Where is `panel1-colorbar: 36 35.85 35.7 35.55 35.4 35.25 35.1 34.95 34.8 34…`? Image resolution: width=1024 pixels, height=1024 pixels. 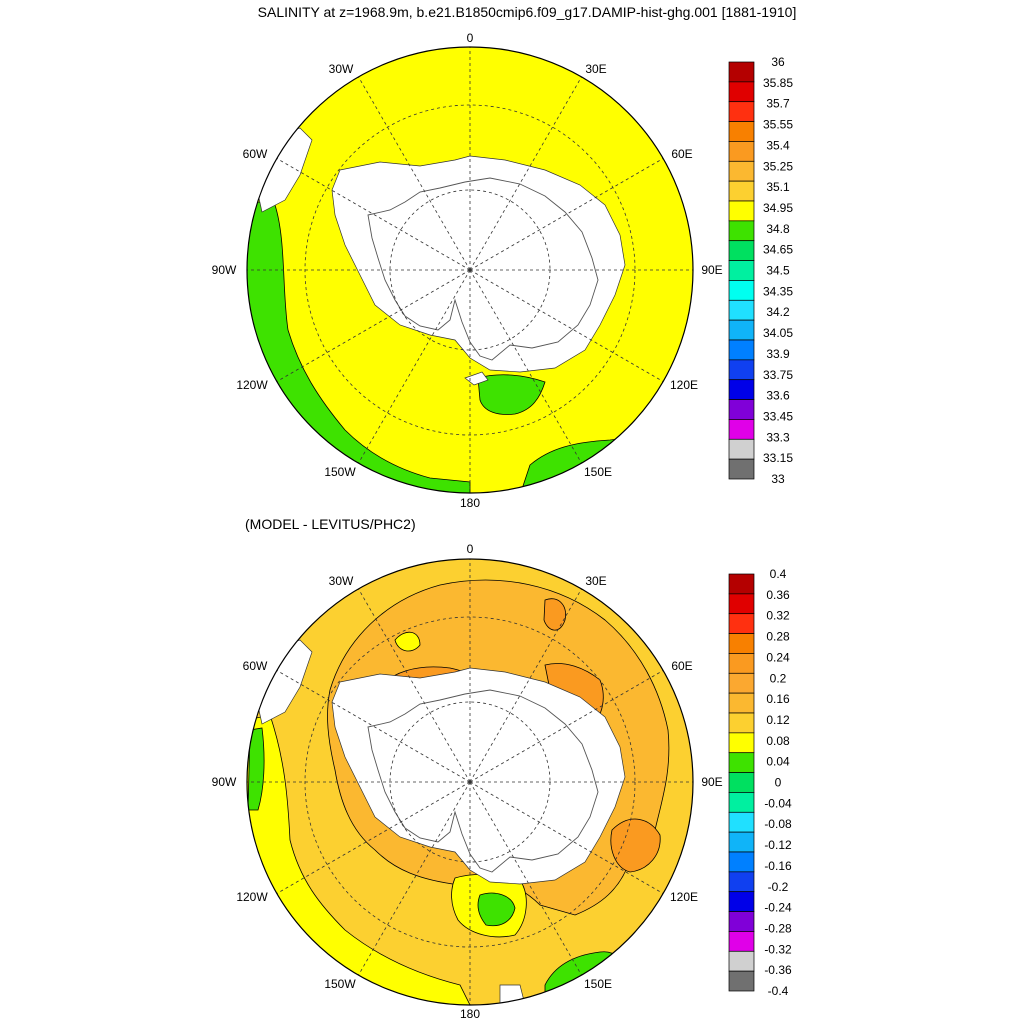 panel1-colorbar: 36 35.85 35.7 35.55 35.4 35.25 35.1 34.95 34.8 34… is located at coordinates (760, 270).